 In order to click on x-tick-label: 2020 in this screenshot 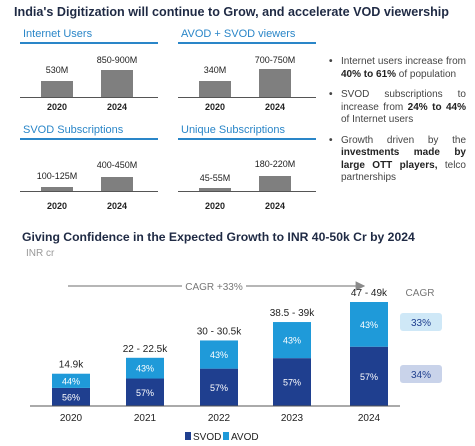, I will do `click(71, 418)`.